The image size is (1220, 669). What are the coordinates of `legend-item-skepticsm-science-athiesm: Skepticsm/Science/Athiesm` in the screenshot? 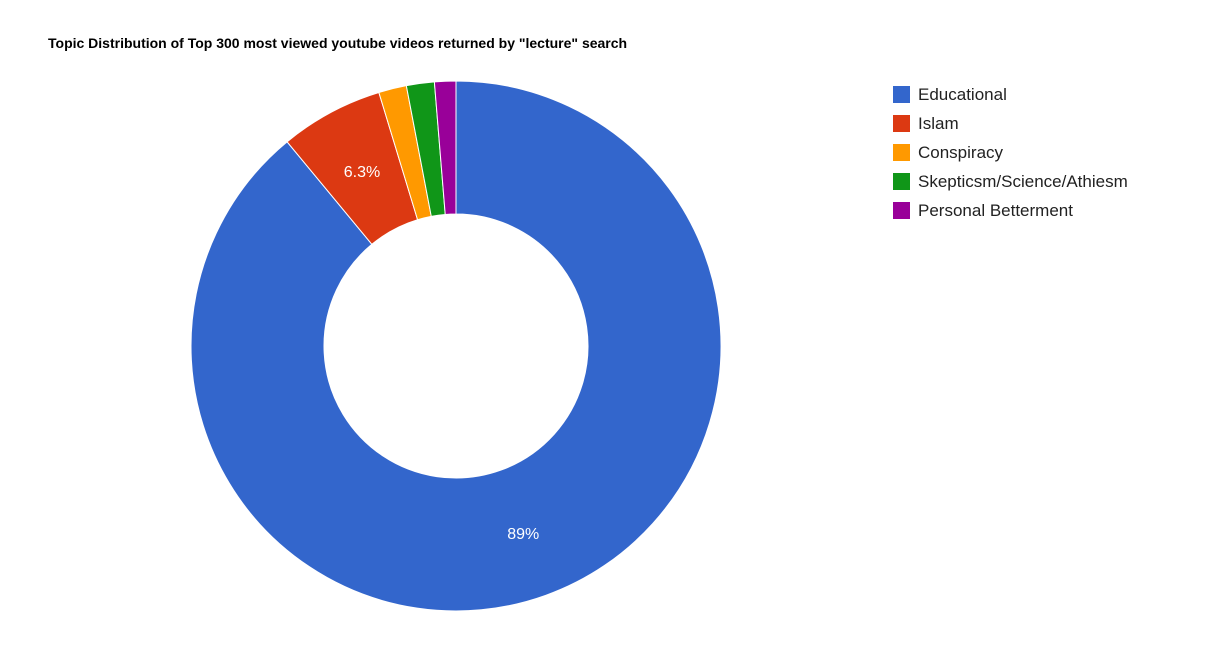 It's located at (1010, 181).